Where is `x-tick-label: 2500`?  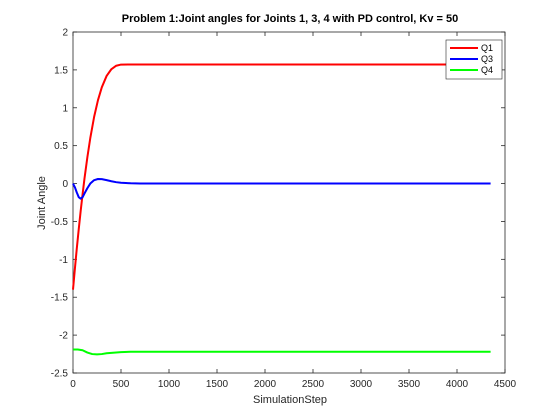 x-tick-label: 2500 is located at coordinates (313, 384).